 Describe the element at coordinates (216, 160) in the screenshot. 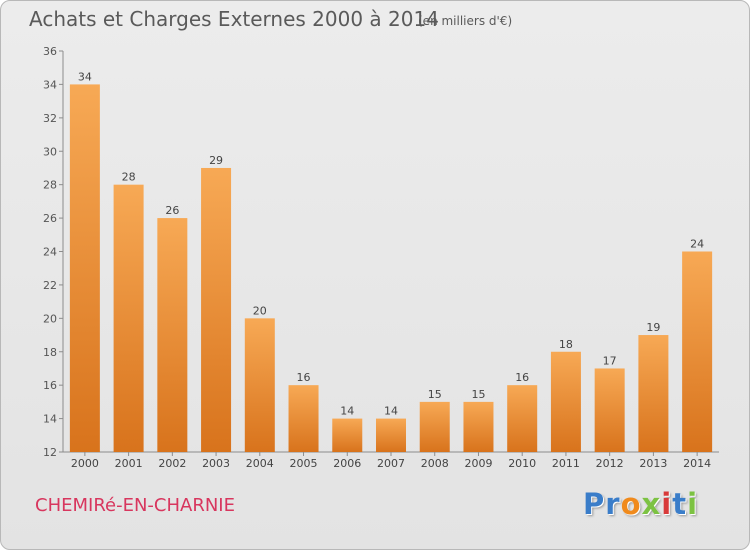

I see `data-label-2003: 29` at that location.